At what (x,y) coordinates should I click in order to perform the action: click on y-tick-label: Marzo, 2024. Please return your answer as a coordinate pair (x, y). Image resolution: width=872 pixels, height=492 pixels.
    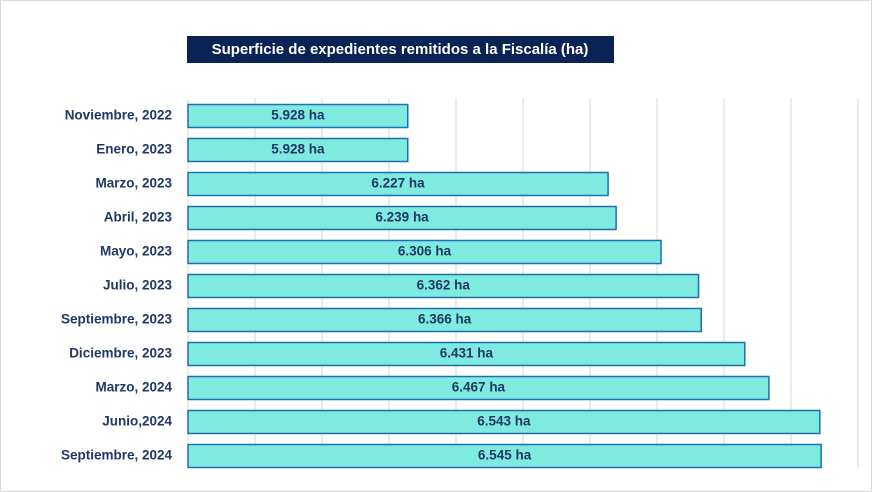
    Looking at the image, I should click on (133, 387).